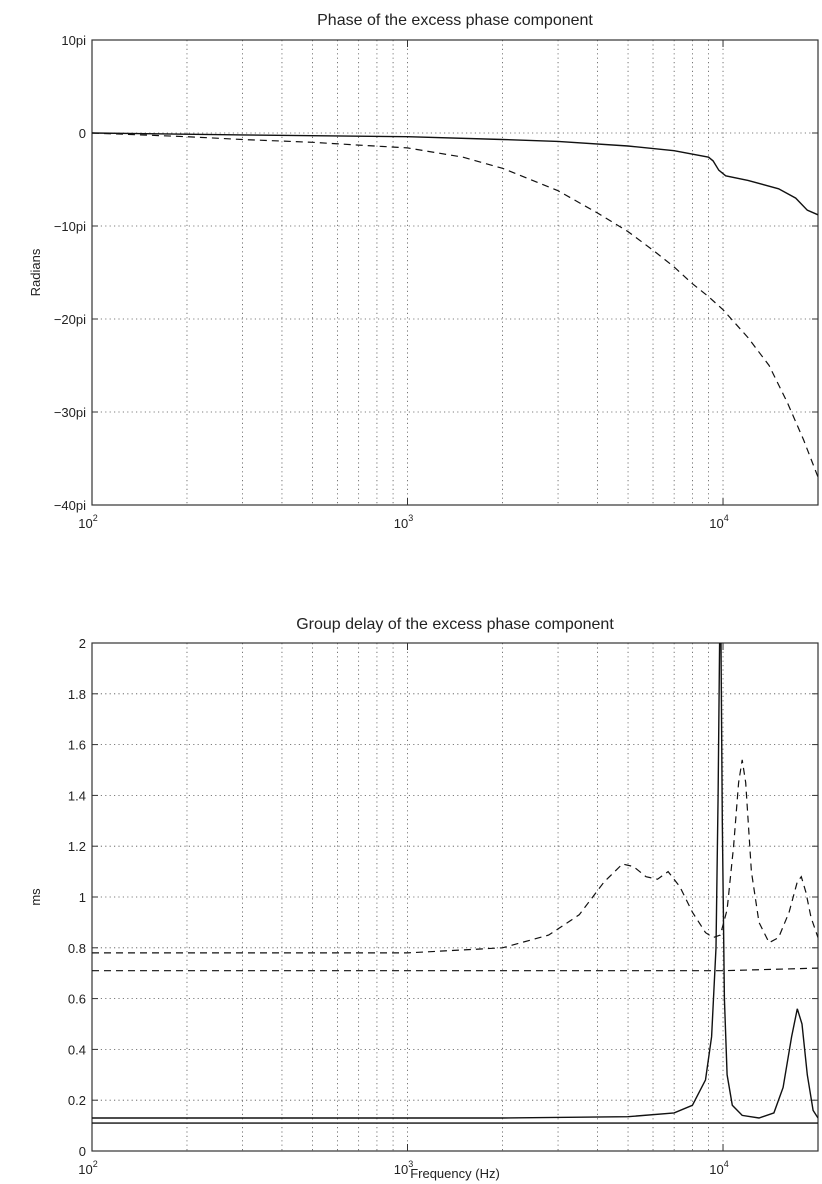 The height and width of the screenshot is (1184, 822). What do you see at coordinates (77, 694) in the screenshot?
I see `y-tick-label: 1.8` at bounding box center [77, 694].